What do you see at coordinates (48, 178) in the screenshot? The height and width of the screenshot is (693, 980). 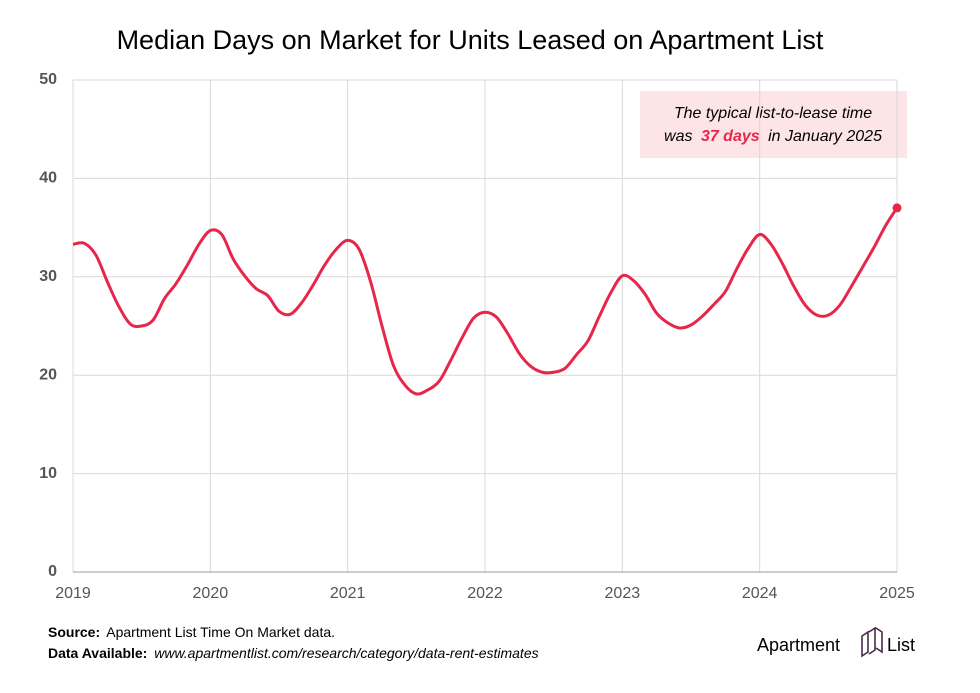 I see `y-tick-label: 40` at bounding box center [48, 178].